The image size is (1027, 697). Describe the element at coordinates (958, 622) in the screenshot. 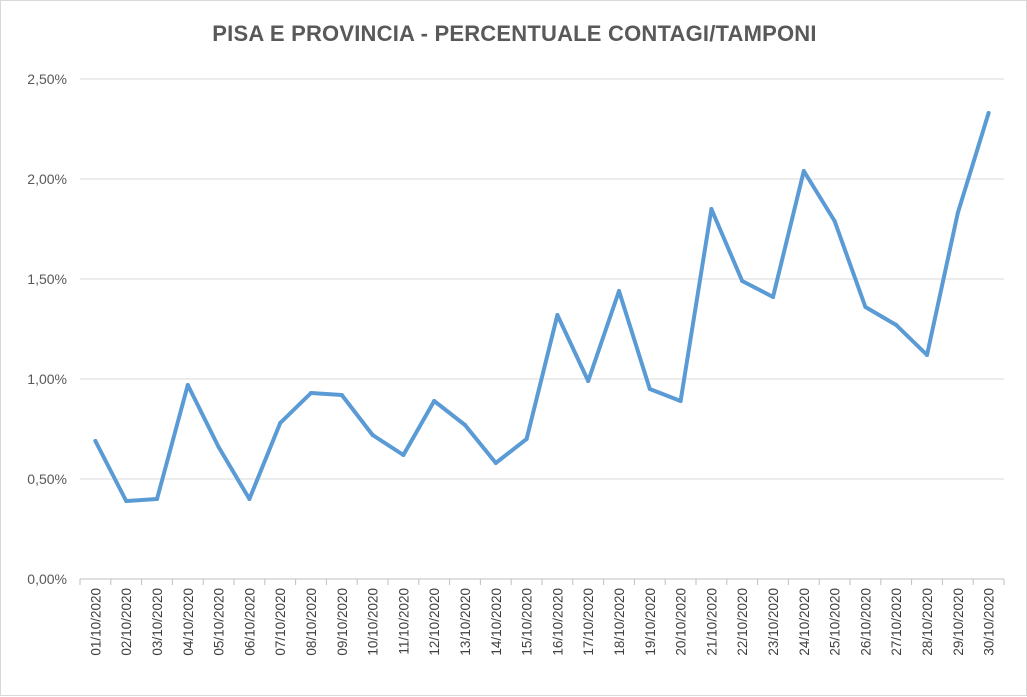

I see `x-tick-label: 29/10/2020` at that location.